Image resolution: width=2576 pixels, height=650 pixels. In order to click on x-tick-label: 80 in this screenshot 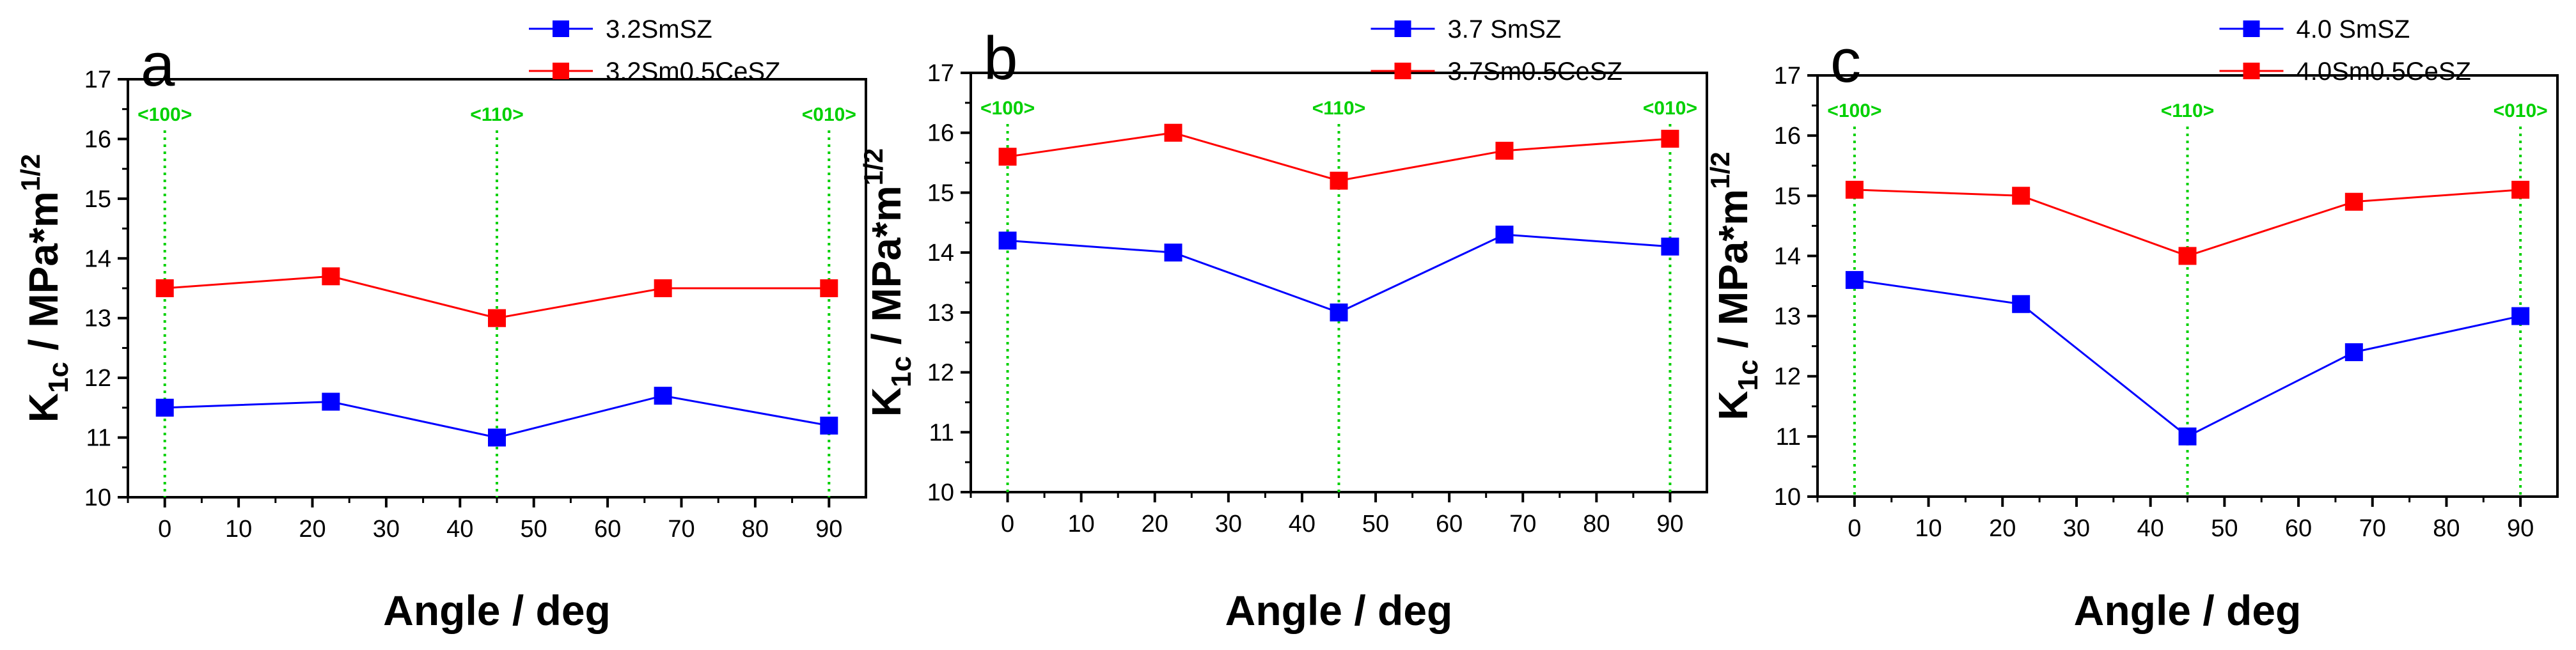, I will do `click(755, 529)`.